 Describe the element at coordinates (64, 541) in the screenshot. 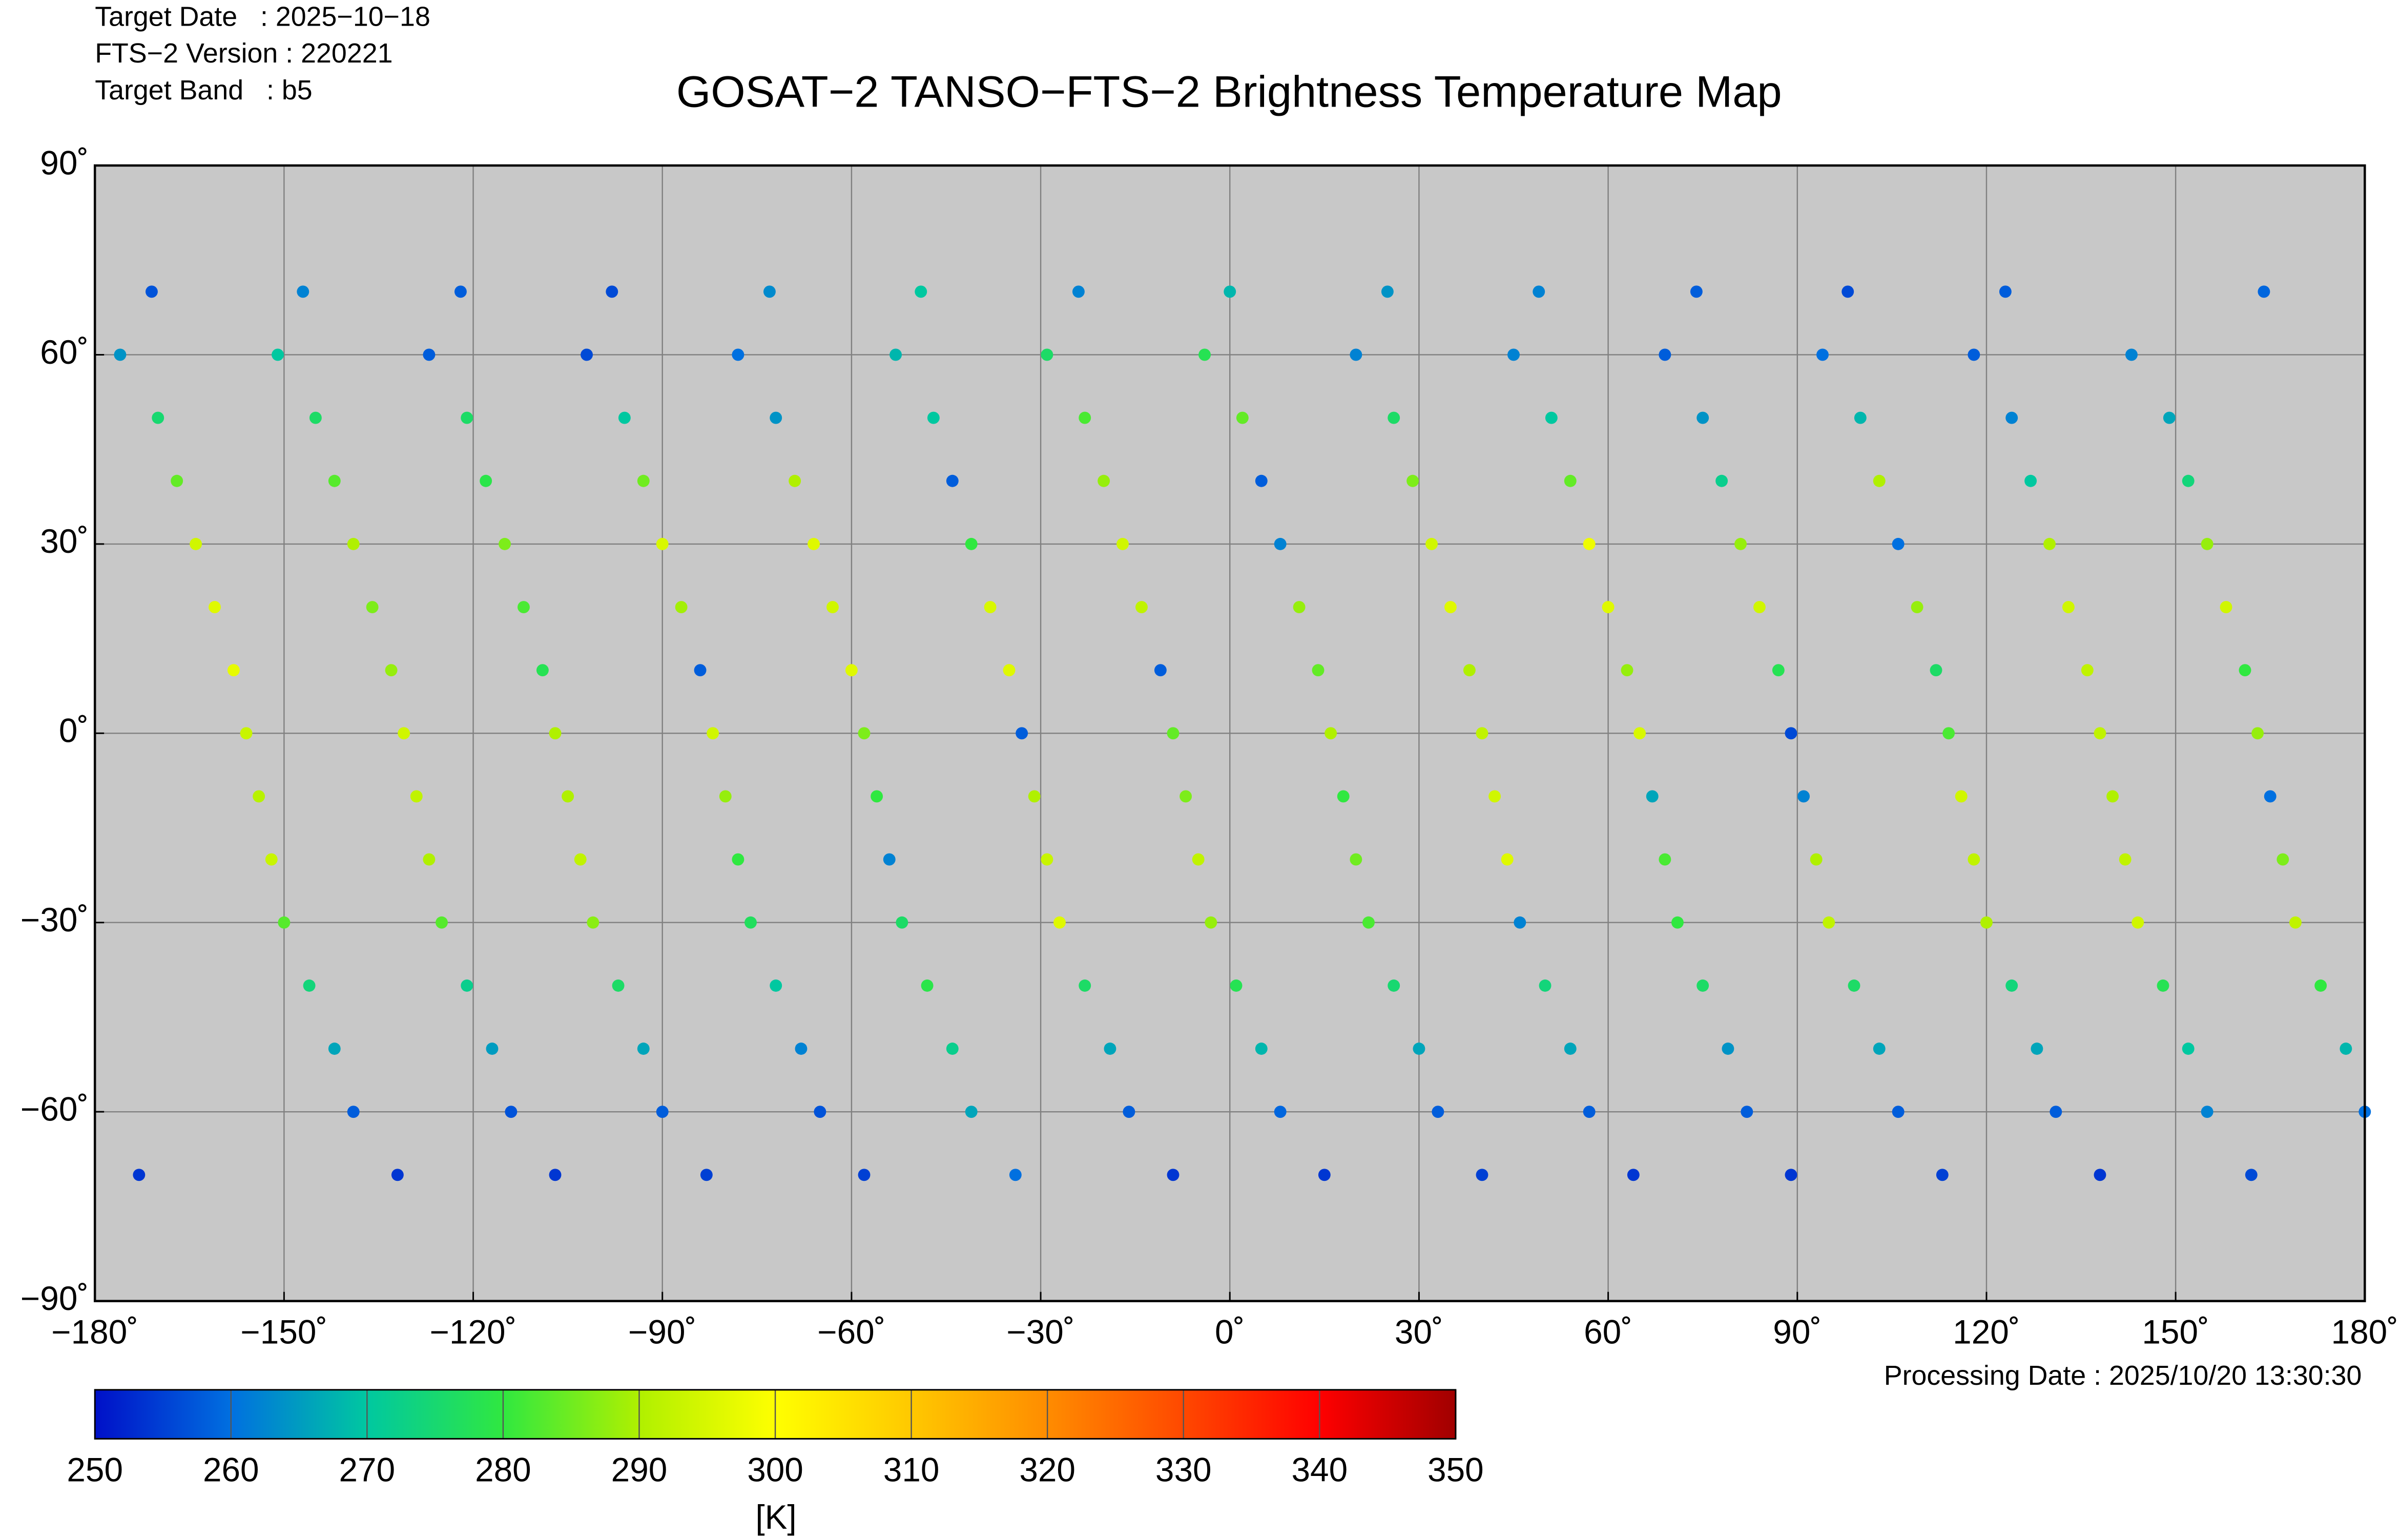

I see `y-tick-label: 30˚` at that location.